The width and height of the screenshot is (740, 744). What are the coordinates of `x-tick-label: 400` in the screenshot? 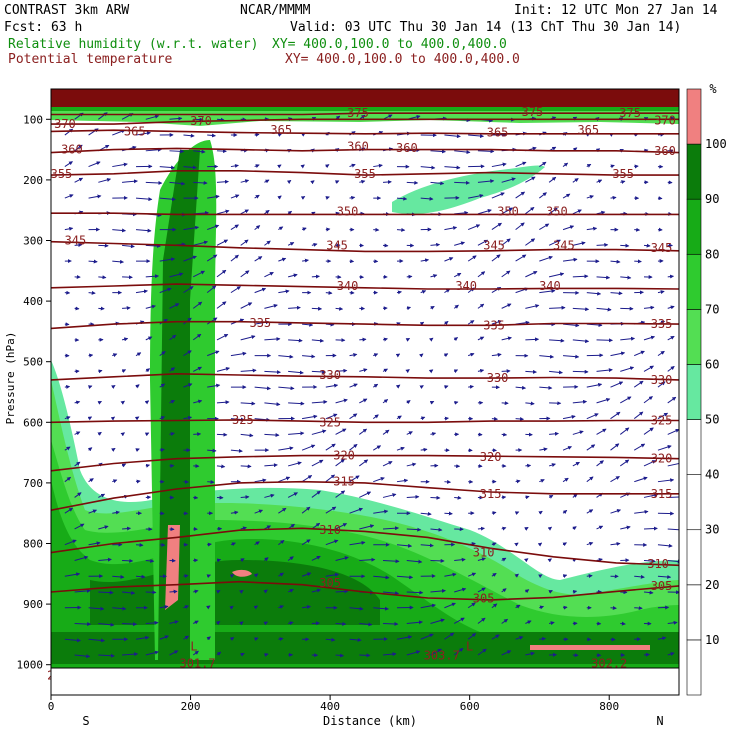 It's located at (330, 706).